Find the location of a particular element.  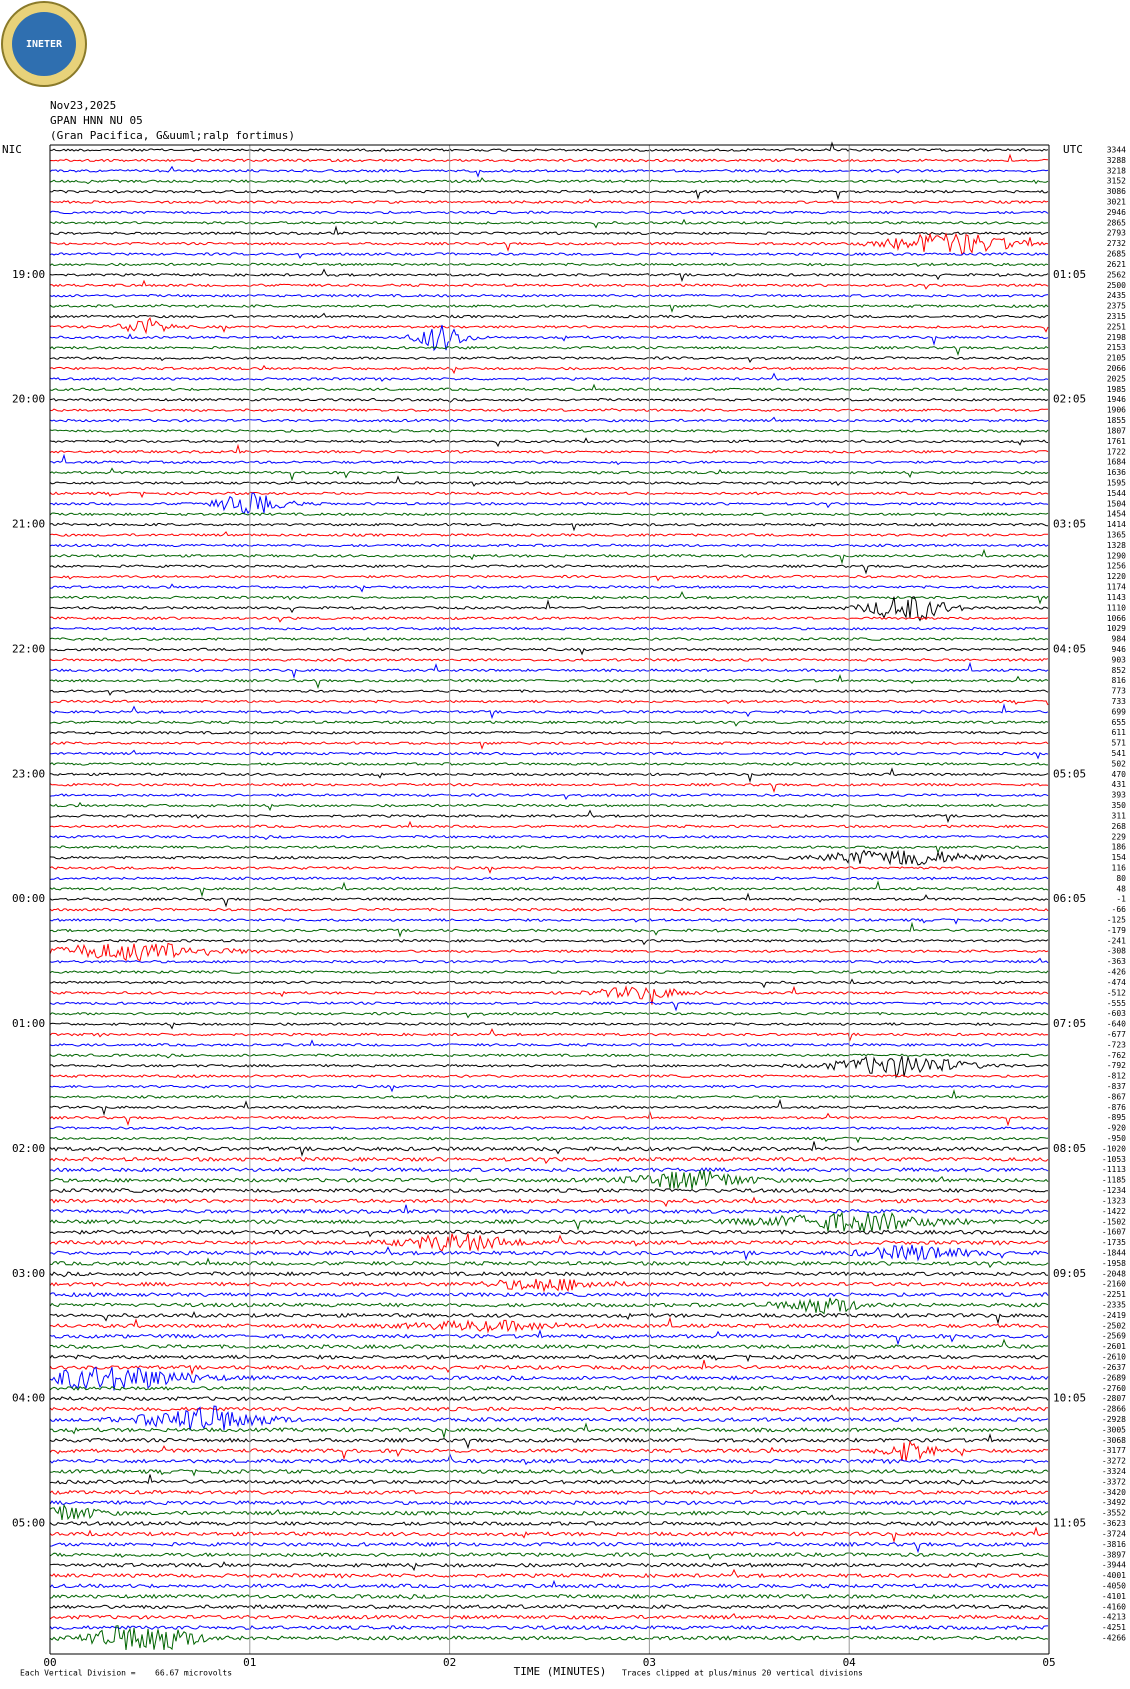

left-time-label: 01:00 is located at coordinates (28, 1023).